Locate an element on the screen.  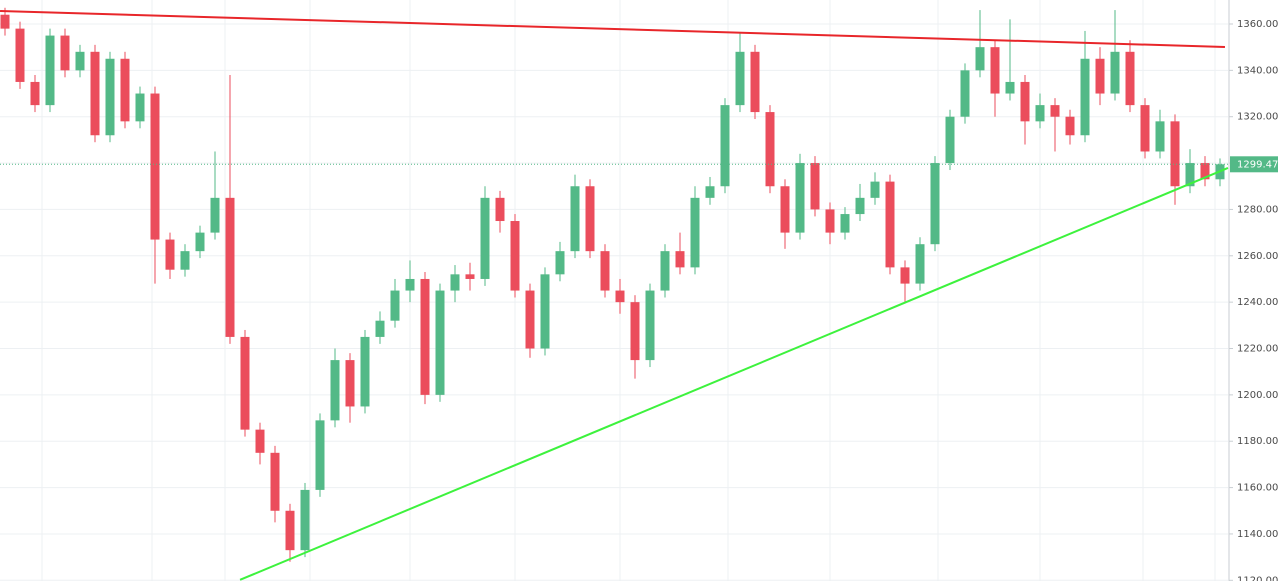
y-tick-label: 1260.00 is located at coordinates (1257, 256).